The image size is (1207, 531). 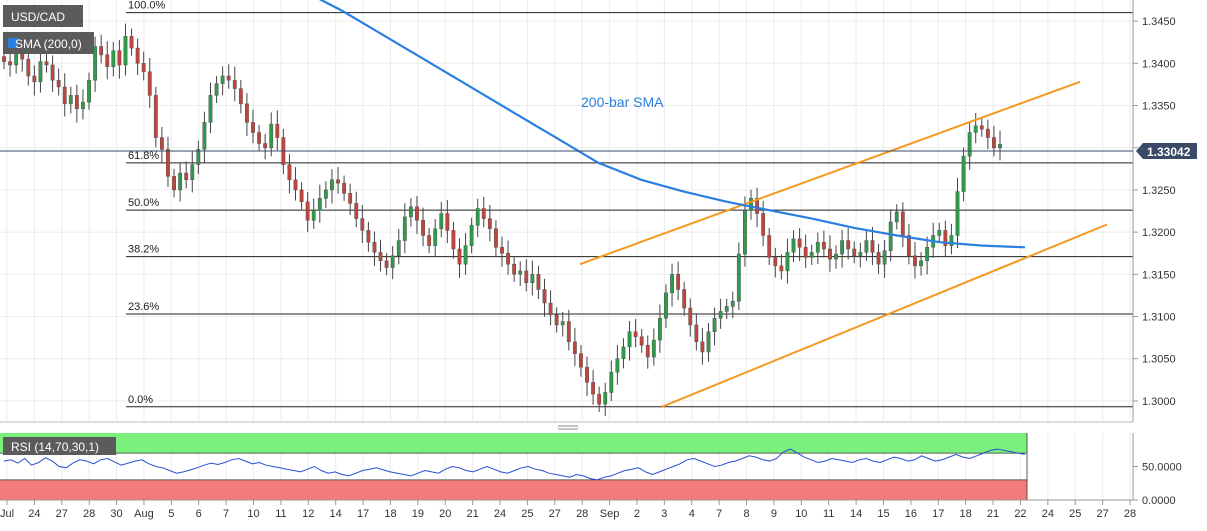 I want to click on x-tick-label: 24, so click(x=500, y=514).